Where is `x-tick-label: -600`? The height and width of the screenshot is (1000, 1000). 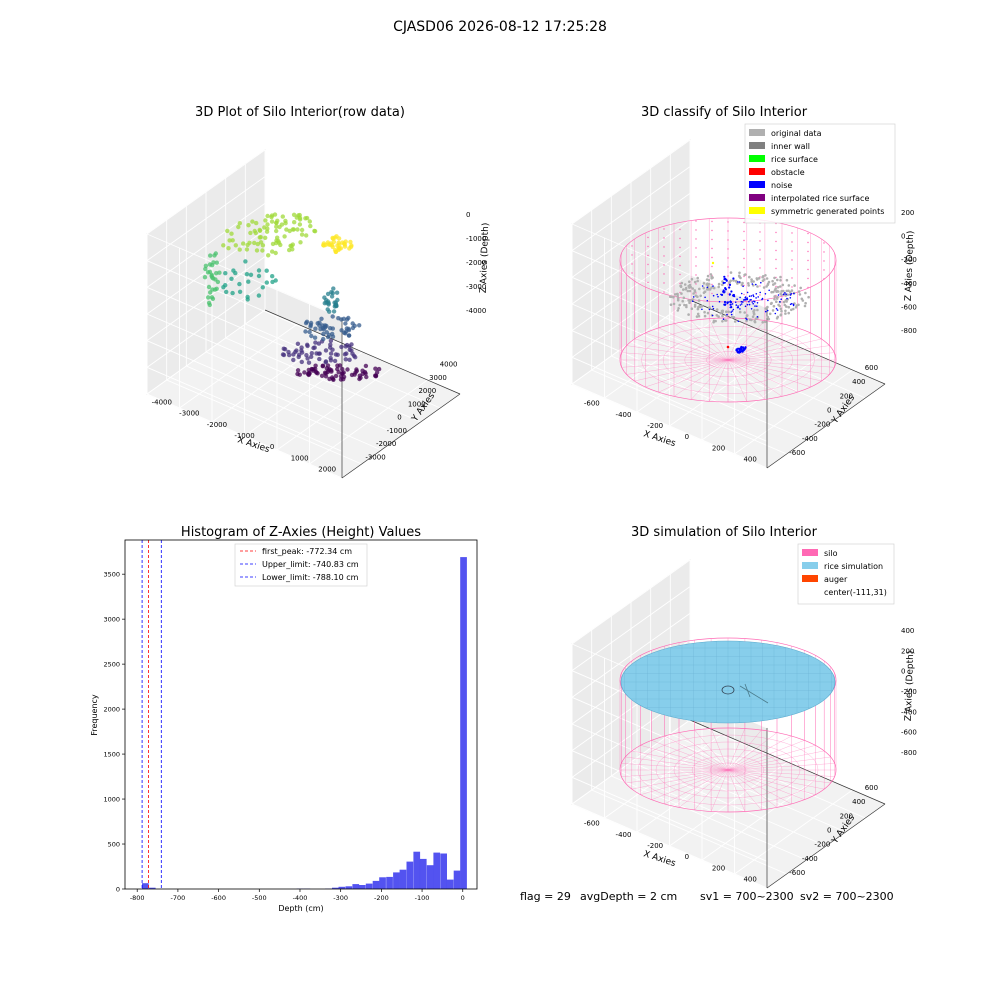
x-tick-label: -600 is located at coordinates (592, 824).